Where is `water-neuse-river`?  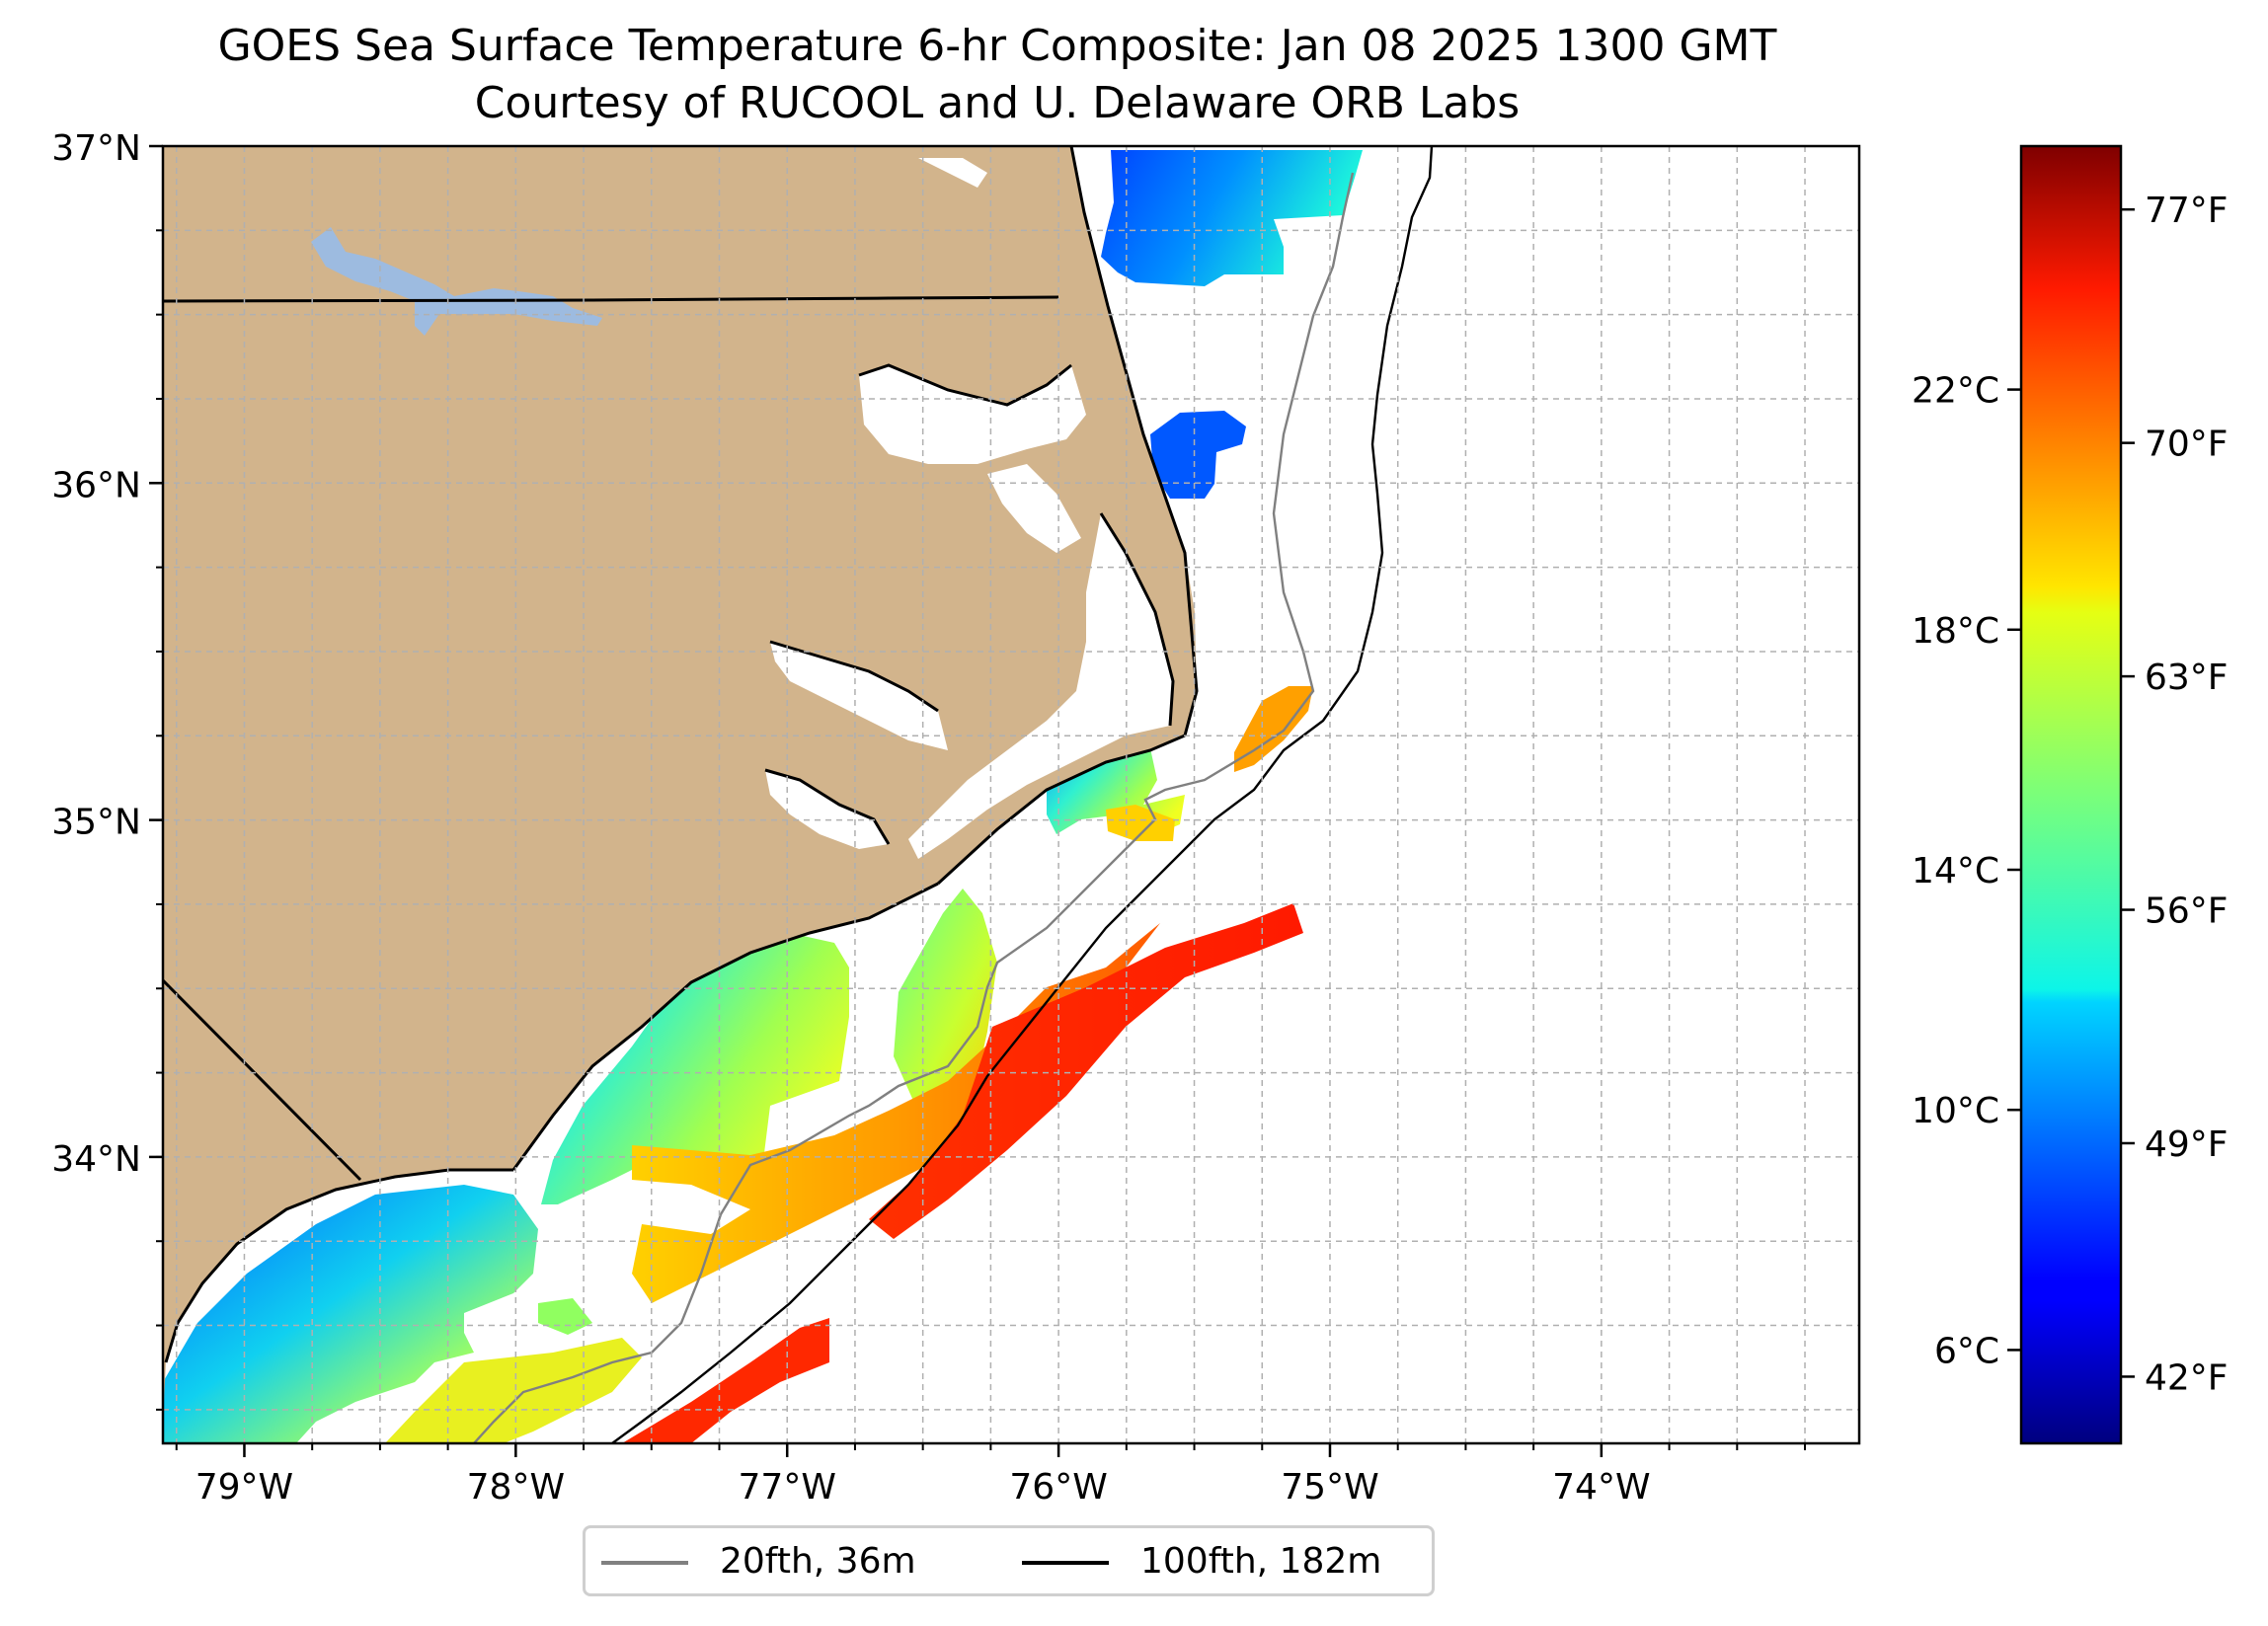
water-neuse-river is located at coordinates (827, 809).